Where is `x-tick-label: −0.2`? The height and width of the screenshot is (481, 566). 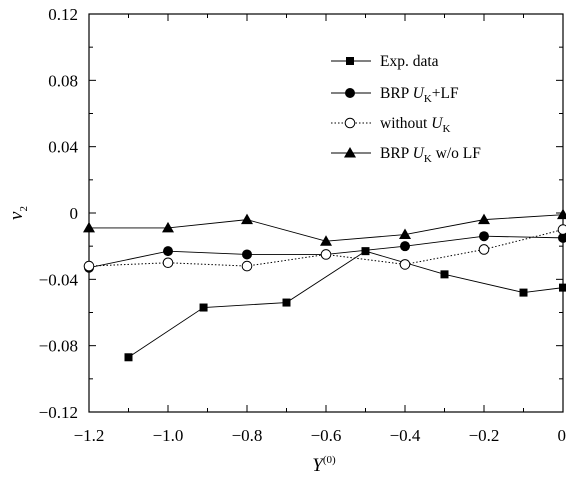 x-tick-label: −0.2 is located at coordinates (484, 435).